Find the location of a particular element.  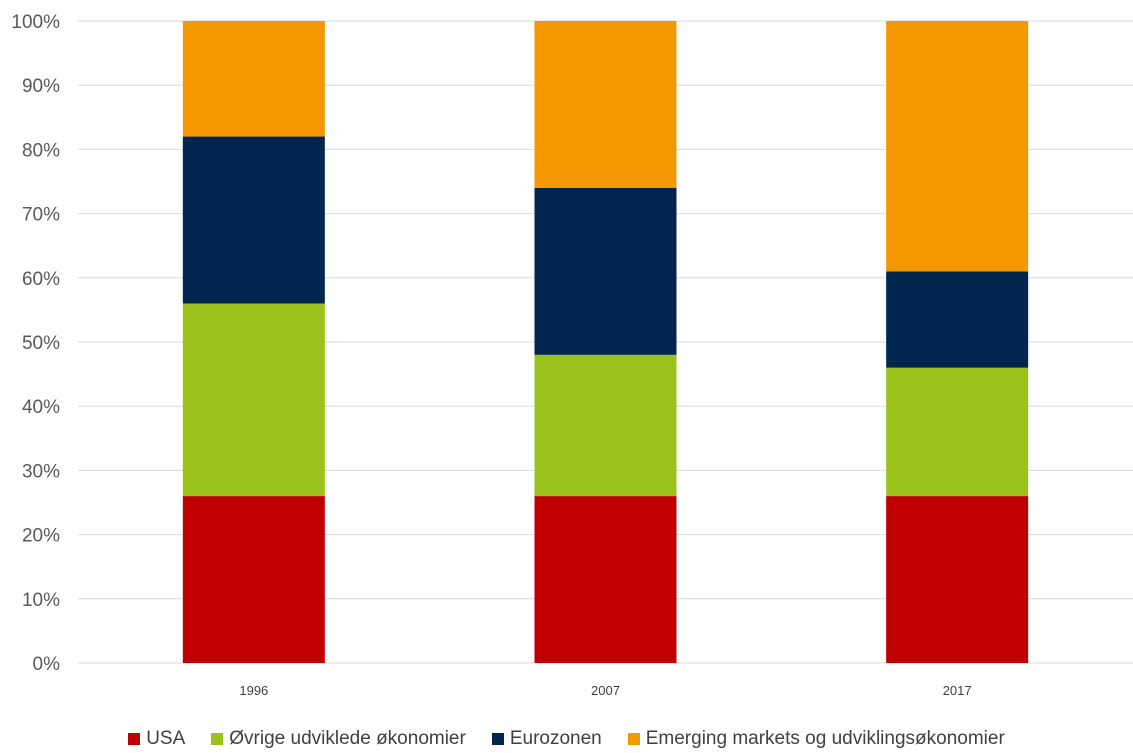

y-tick-label: 40% is located at coordinates (41, 407).